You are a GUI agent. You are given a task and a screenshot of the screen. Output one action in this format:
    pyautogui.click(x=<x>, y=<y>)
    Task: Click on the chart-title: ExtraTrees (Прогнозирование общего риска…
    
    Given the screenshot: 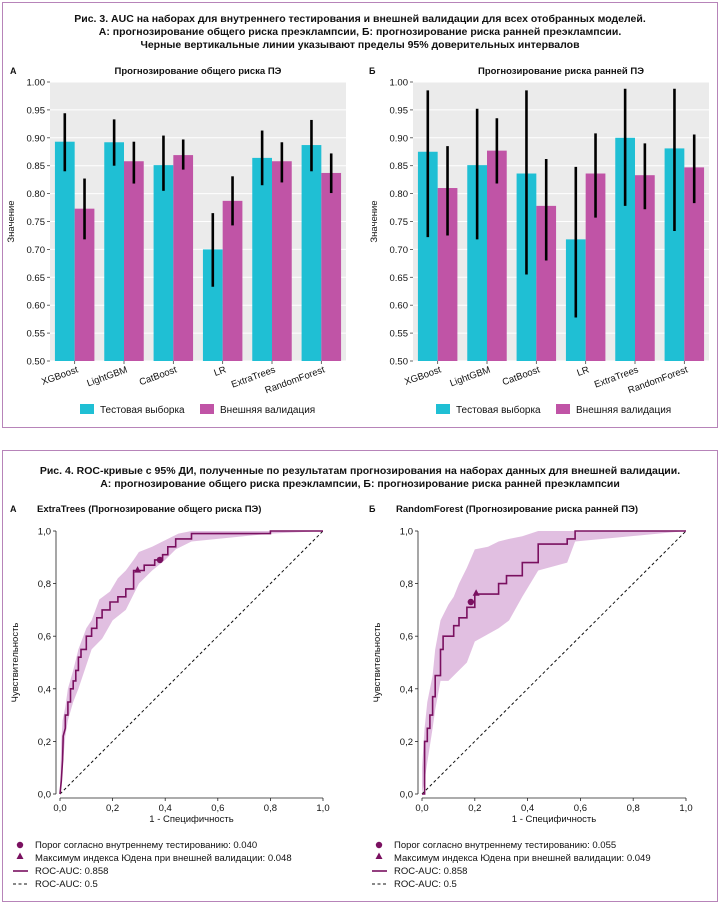 What is the action you would take?
    pyautogui.click(x=149, y=509)
    